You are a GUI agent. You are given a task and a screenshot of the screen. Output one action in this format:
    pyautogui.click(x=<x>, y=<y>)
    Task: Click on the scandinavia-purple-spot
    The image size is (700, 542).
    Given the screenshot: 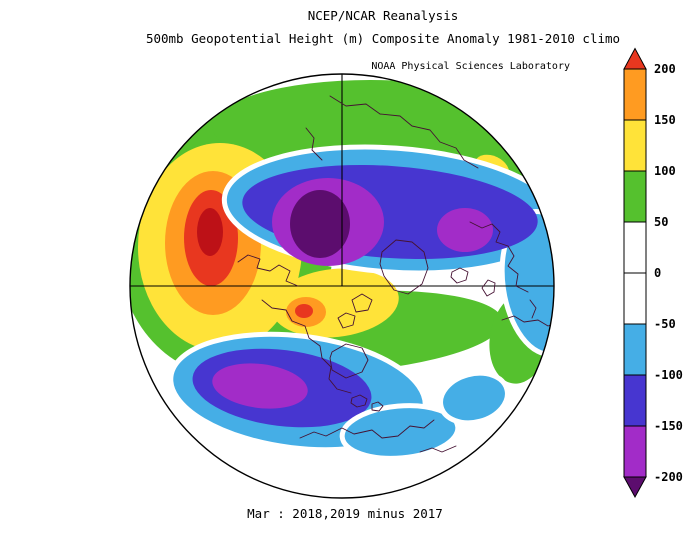 What is the action you would take?
    pyautogui.click(x=465, y=230)
    